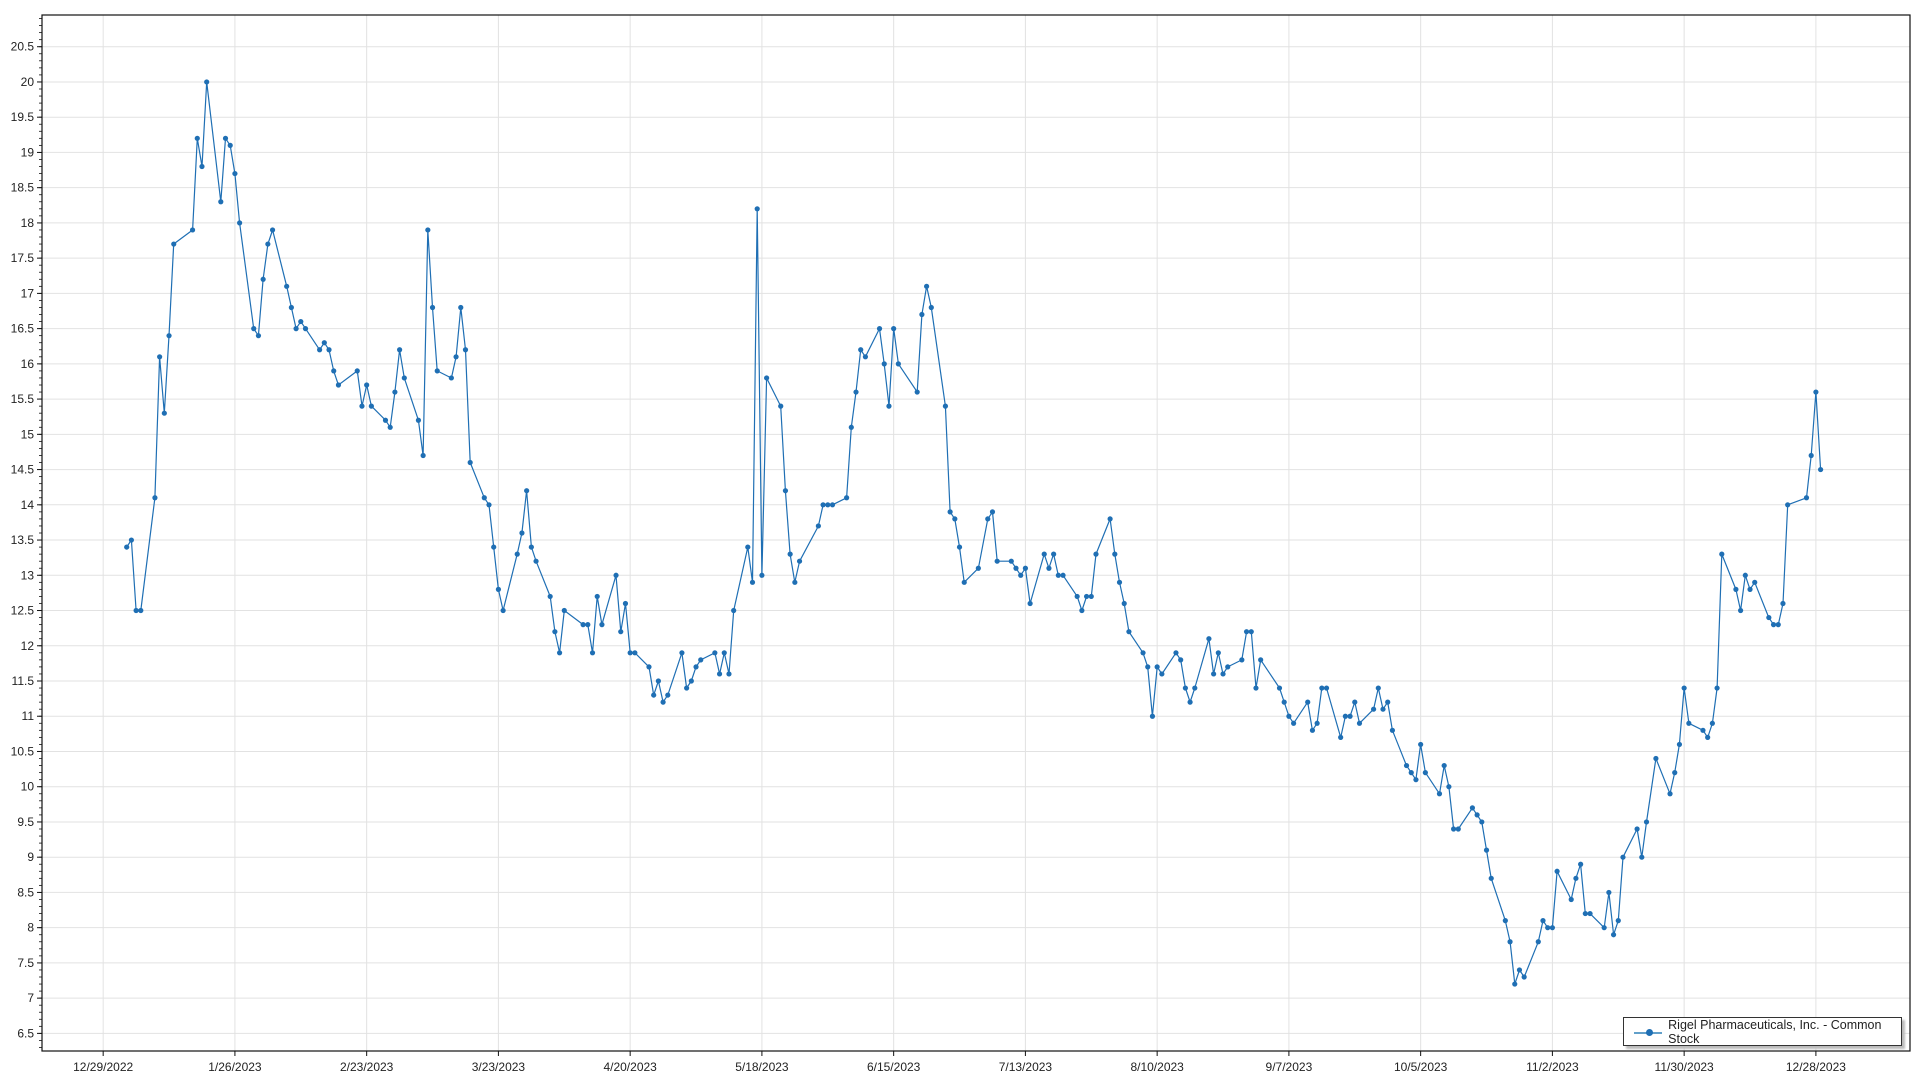 The image size is (1920, 1080). I want to click on y-tick-label: 14.5, so click(23, 470).